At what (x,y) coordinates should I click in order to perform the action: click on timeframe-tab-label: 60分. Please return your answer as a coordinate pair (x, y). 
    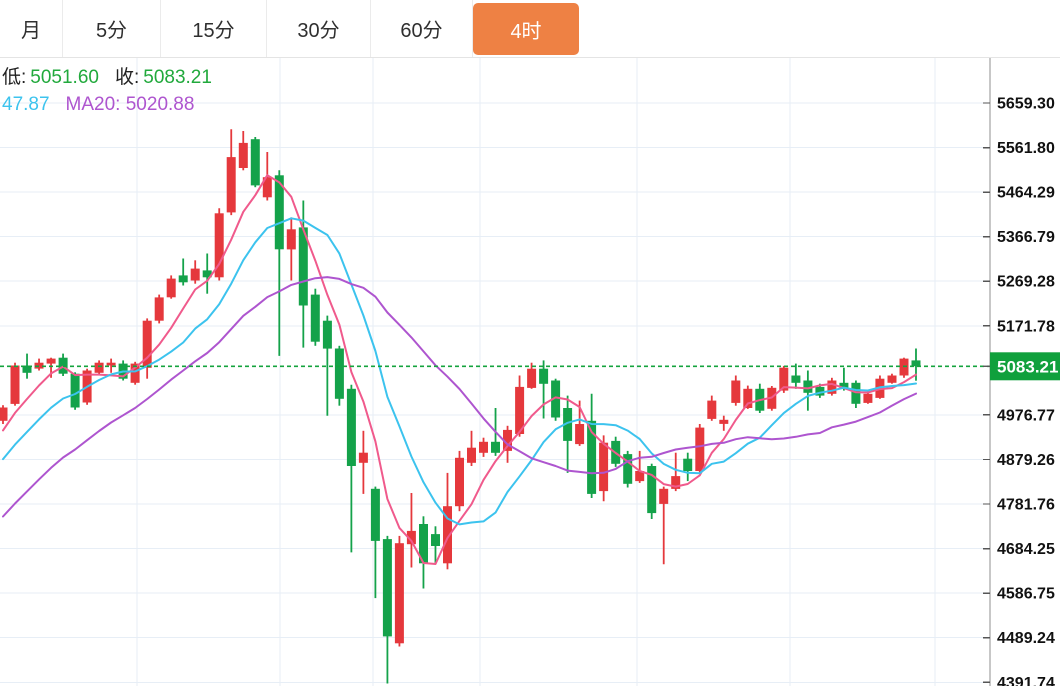
    Looking at the image, I should click on (421, 31).